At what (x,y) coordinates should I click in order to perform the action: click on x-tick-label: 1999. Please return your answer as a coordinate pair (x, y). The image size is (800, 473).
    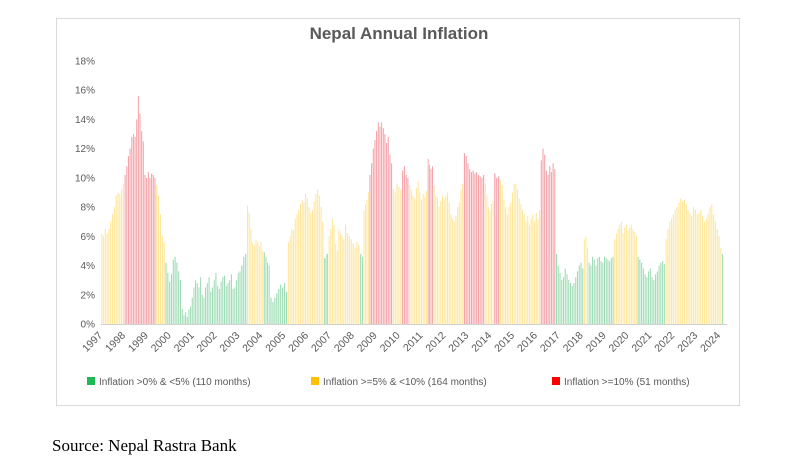
    Looking at the image, I should click on (138, 342).